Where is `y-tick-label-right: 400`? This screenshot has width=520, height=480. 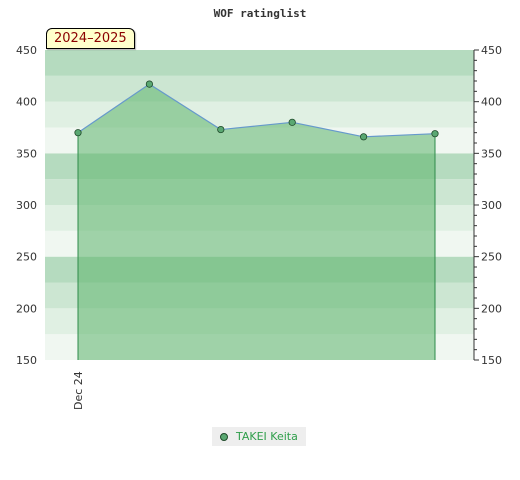
y-tick-label-right: 400 is located at coordinates (491, 102).